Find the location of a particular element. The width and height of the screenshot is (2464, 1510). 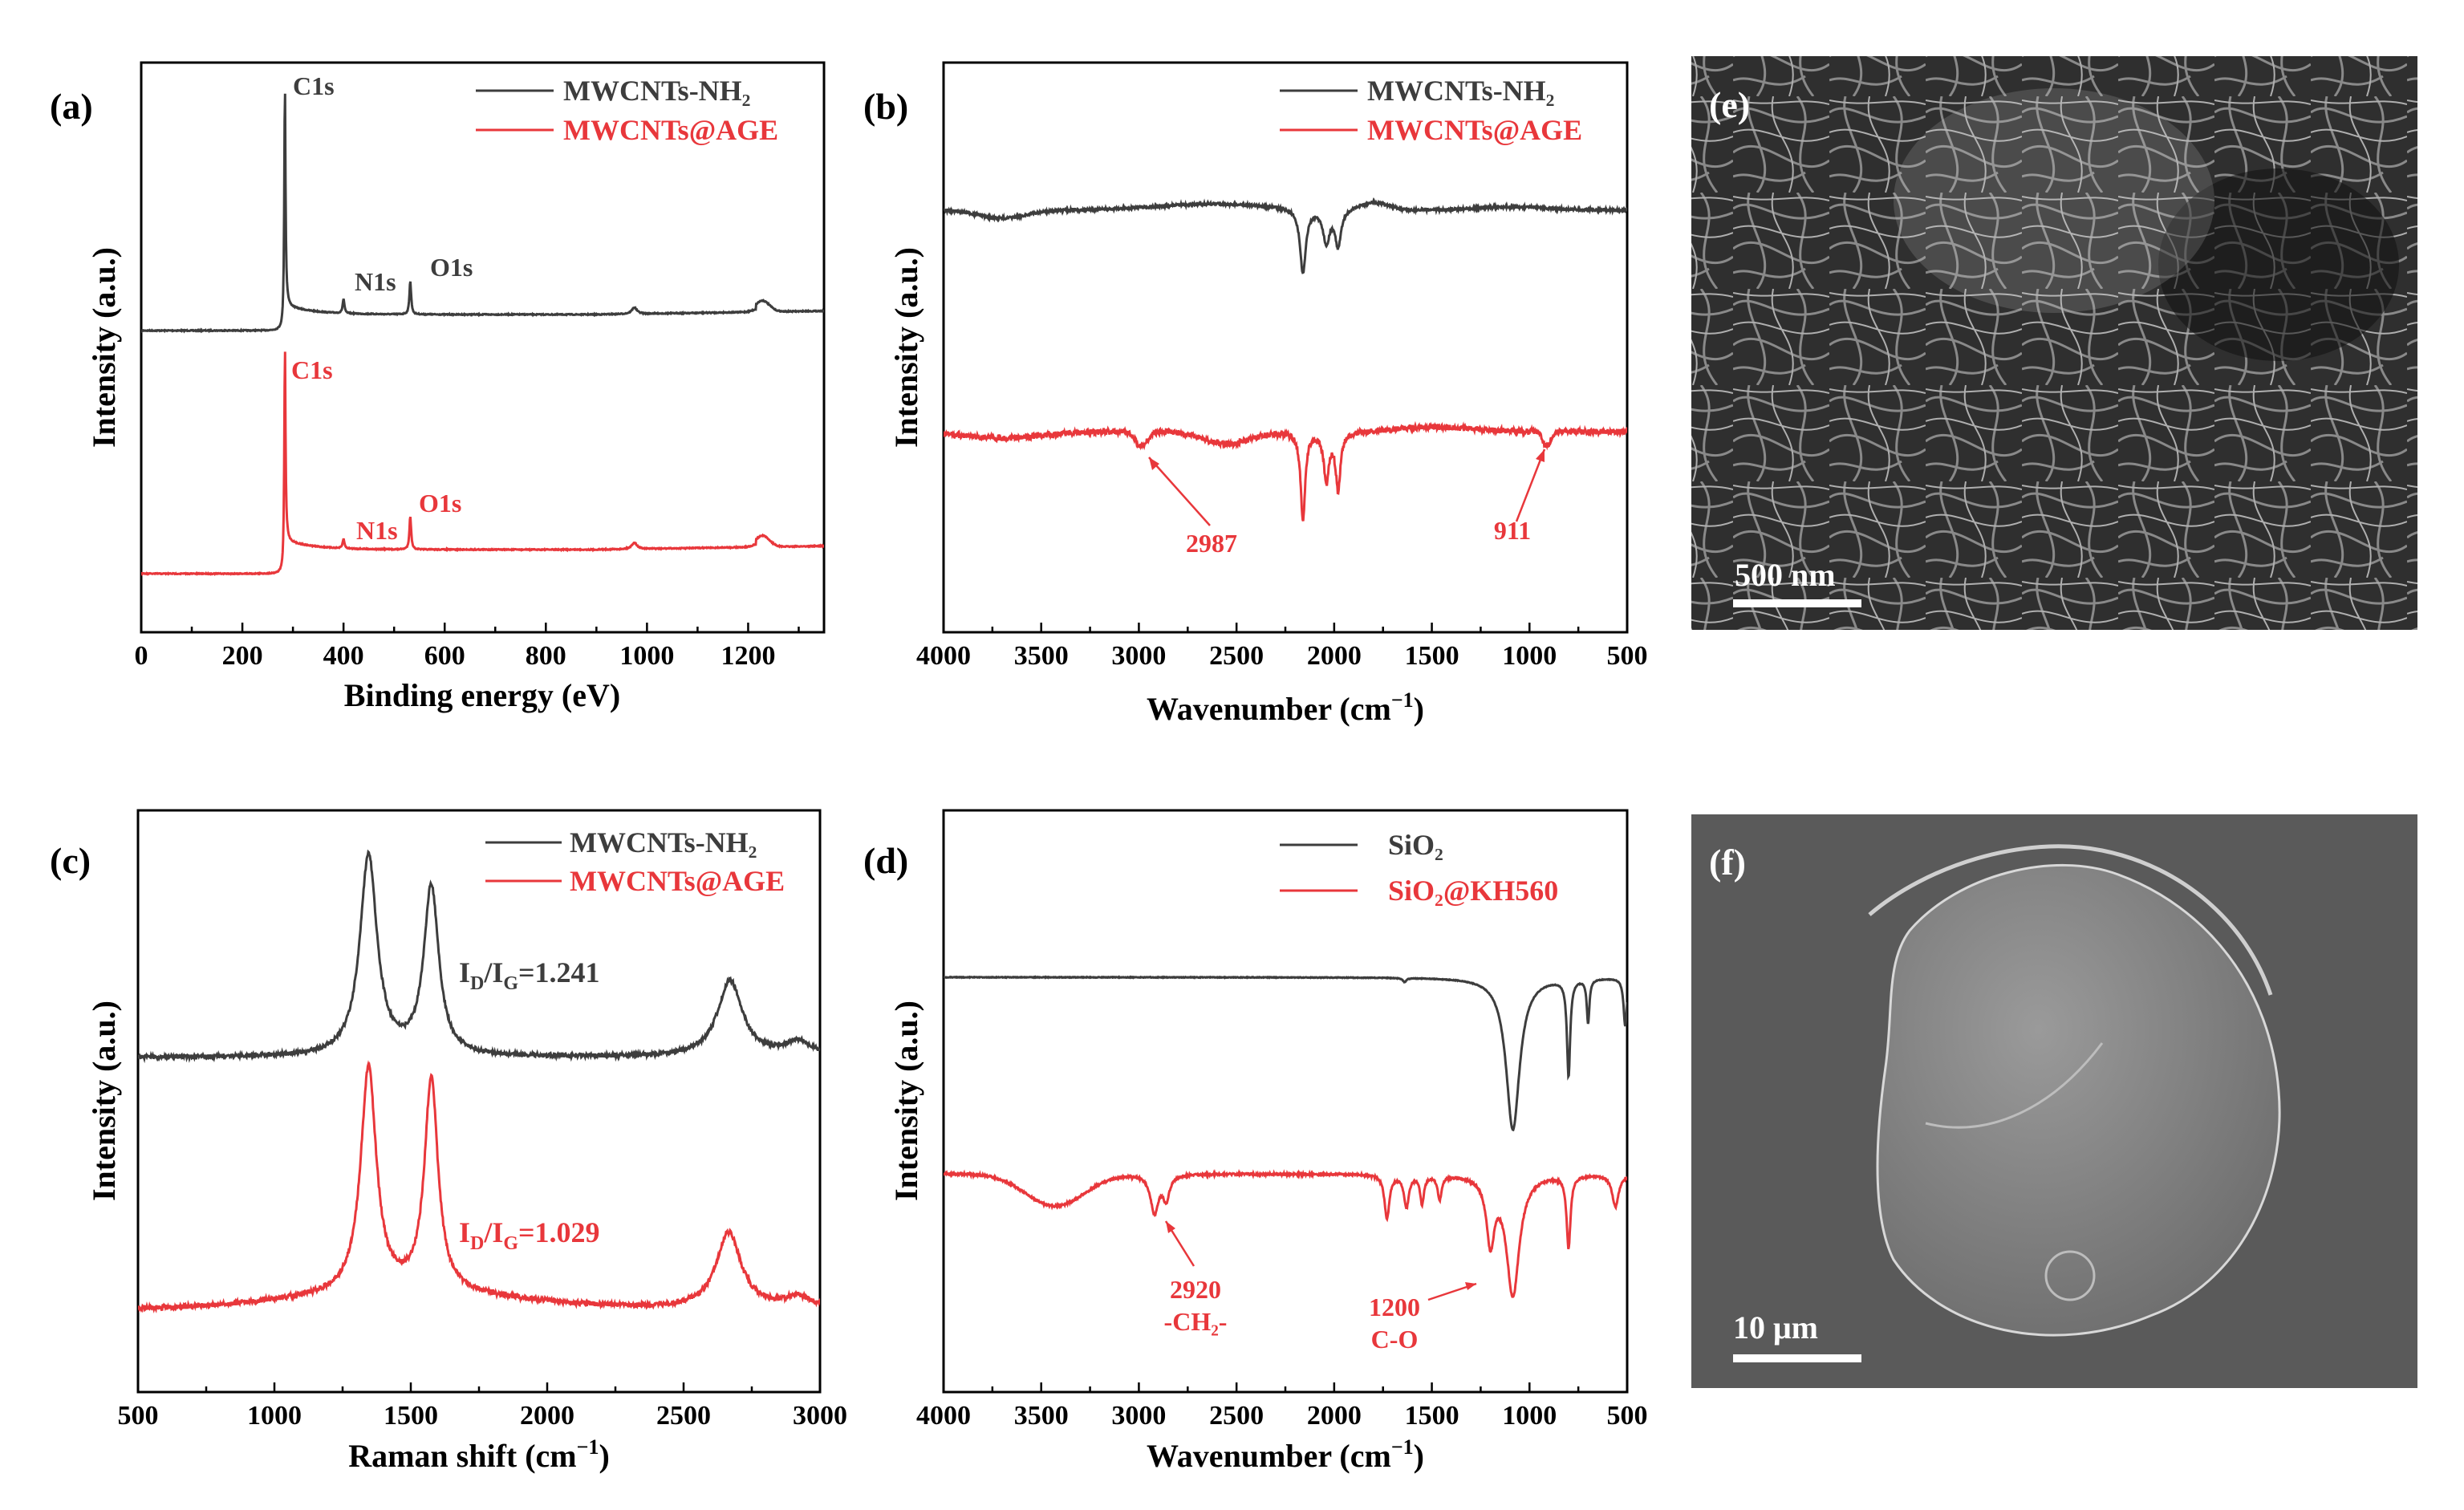

peak-label-o1s-black: O1s is located at coordinates (451, 267).